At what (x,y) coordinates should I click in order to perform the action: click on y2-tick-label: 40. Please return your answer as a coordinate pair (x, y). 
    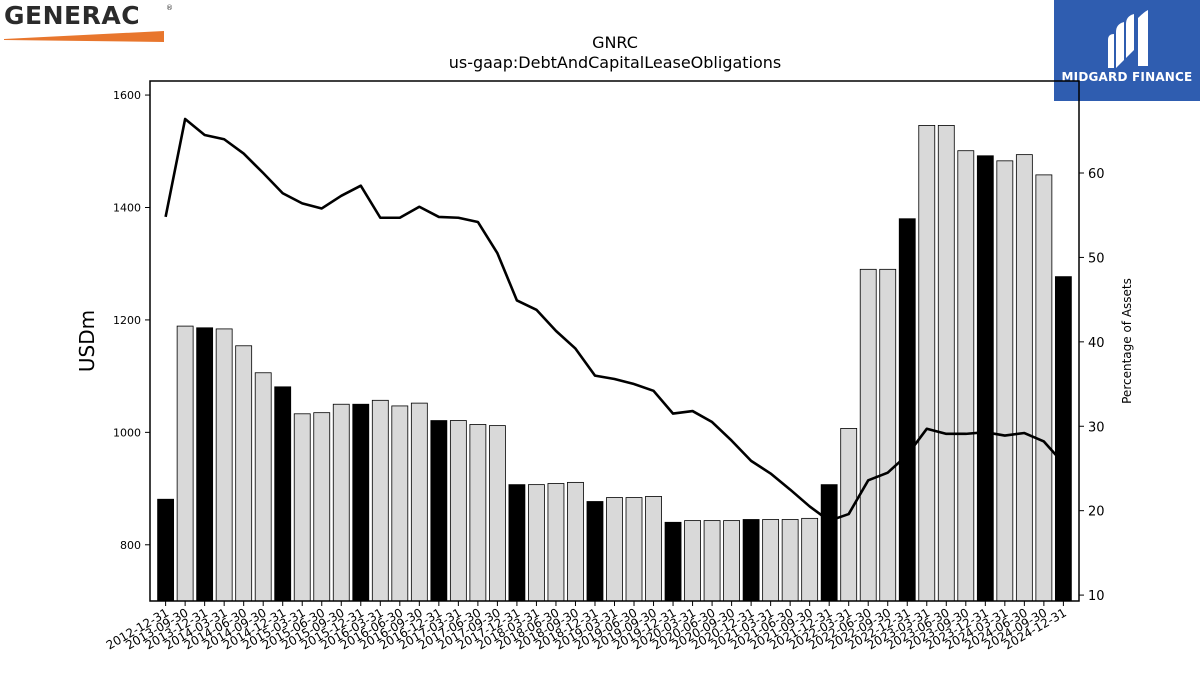
    Looking at the image, I should click on (1096, 343).